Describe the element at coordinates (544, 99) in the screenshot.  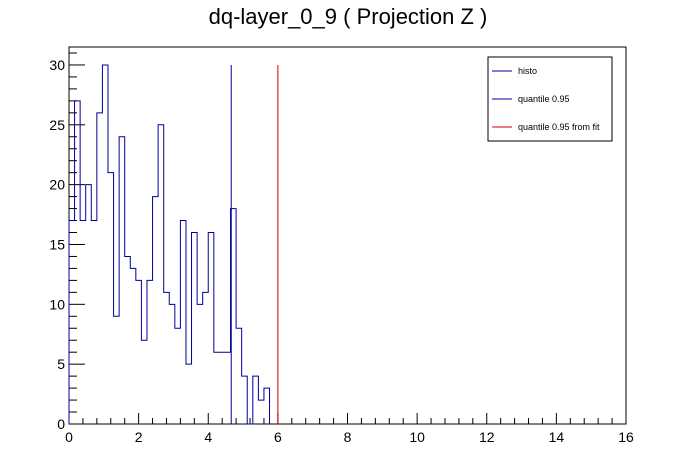
I see `legend-label-quantile: quantile 0.95` at that location.